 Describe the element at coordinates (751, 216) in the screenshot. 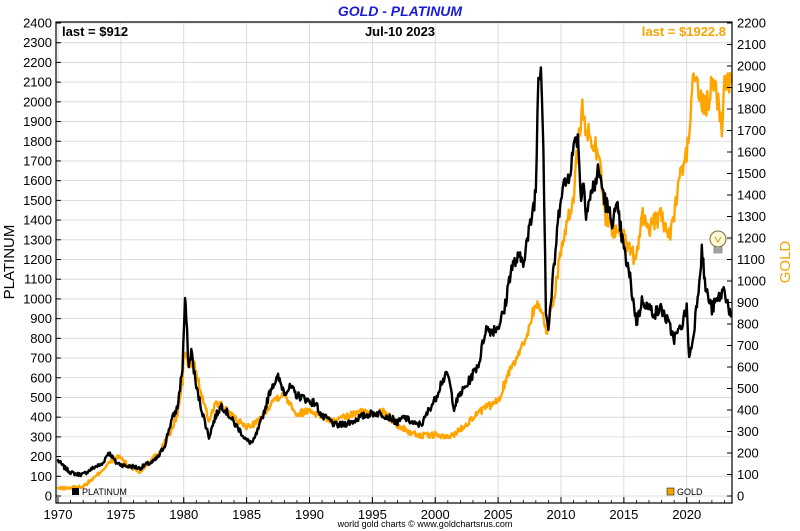

I see `y-right-tick-label: 1300` at that location.